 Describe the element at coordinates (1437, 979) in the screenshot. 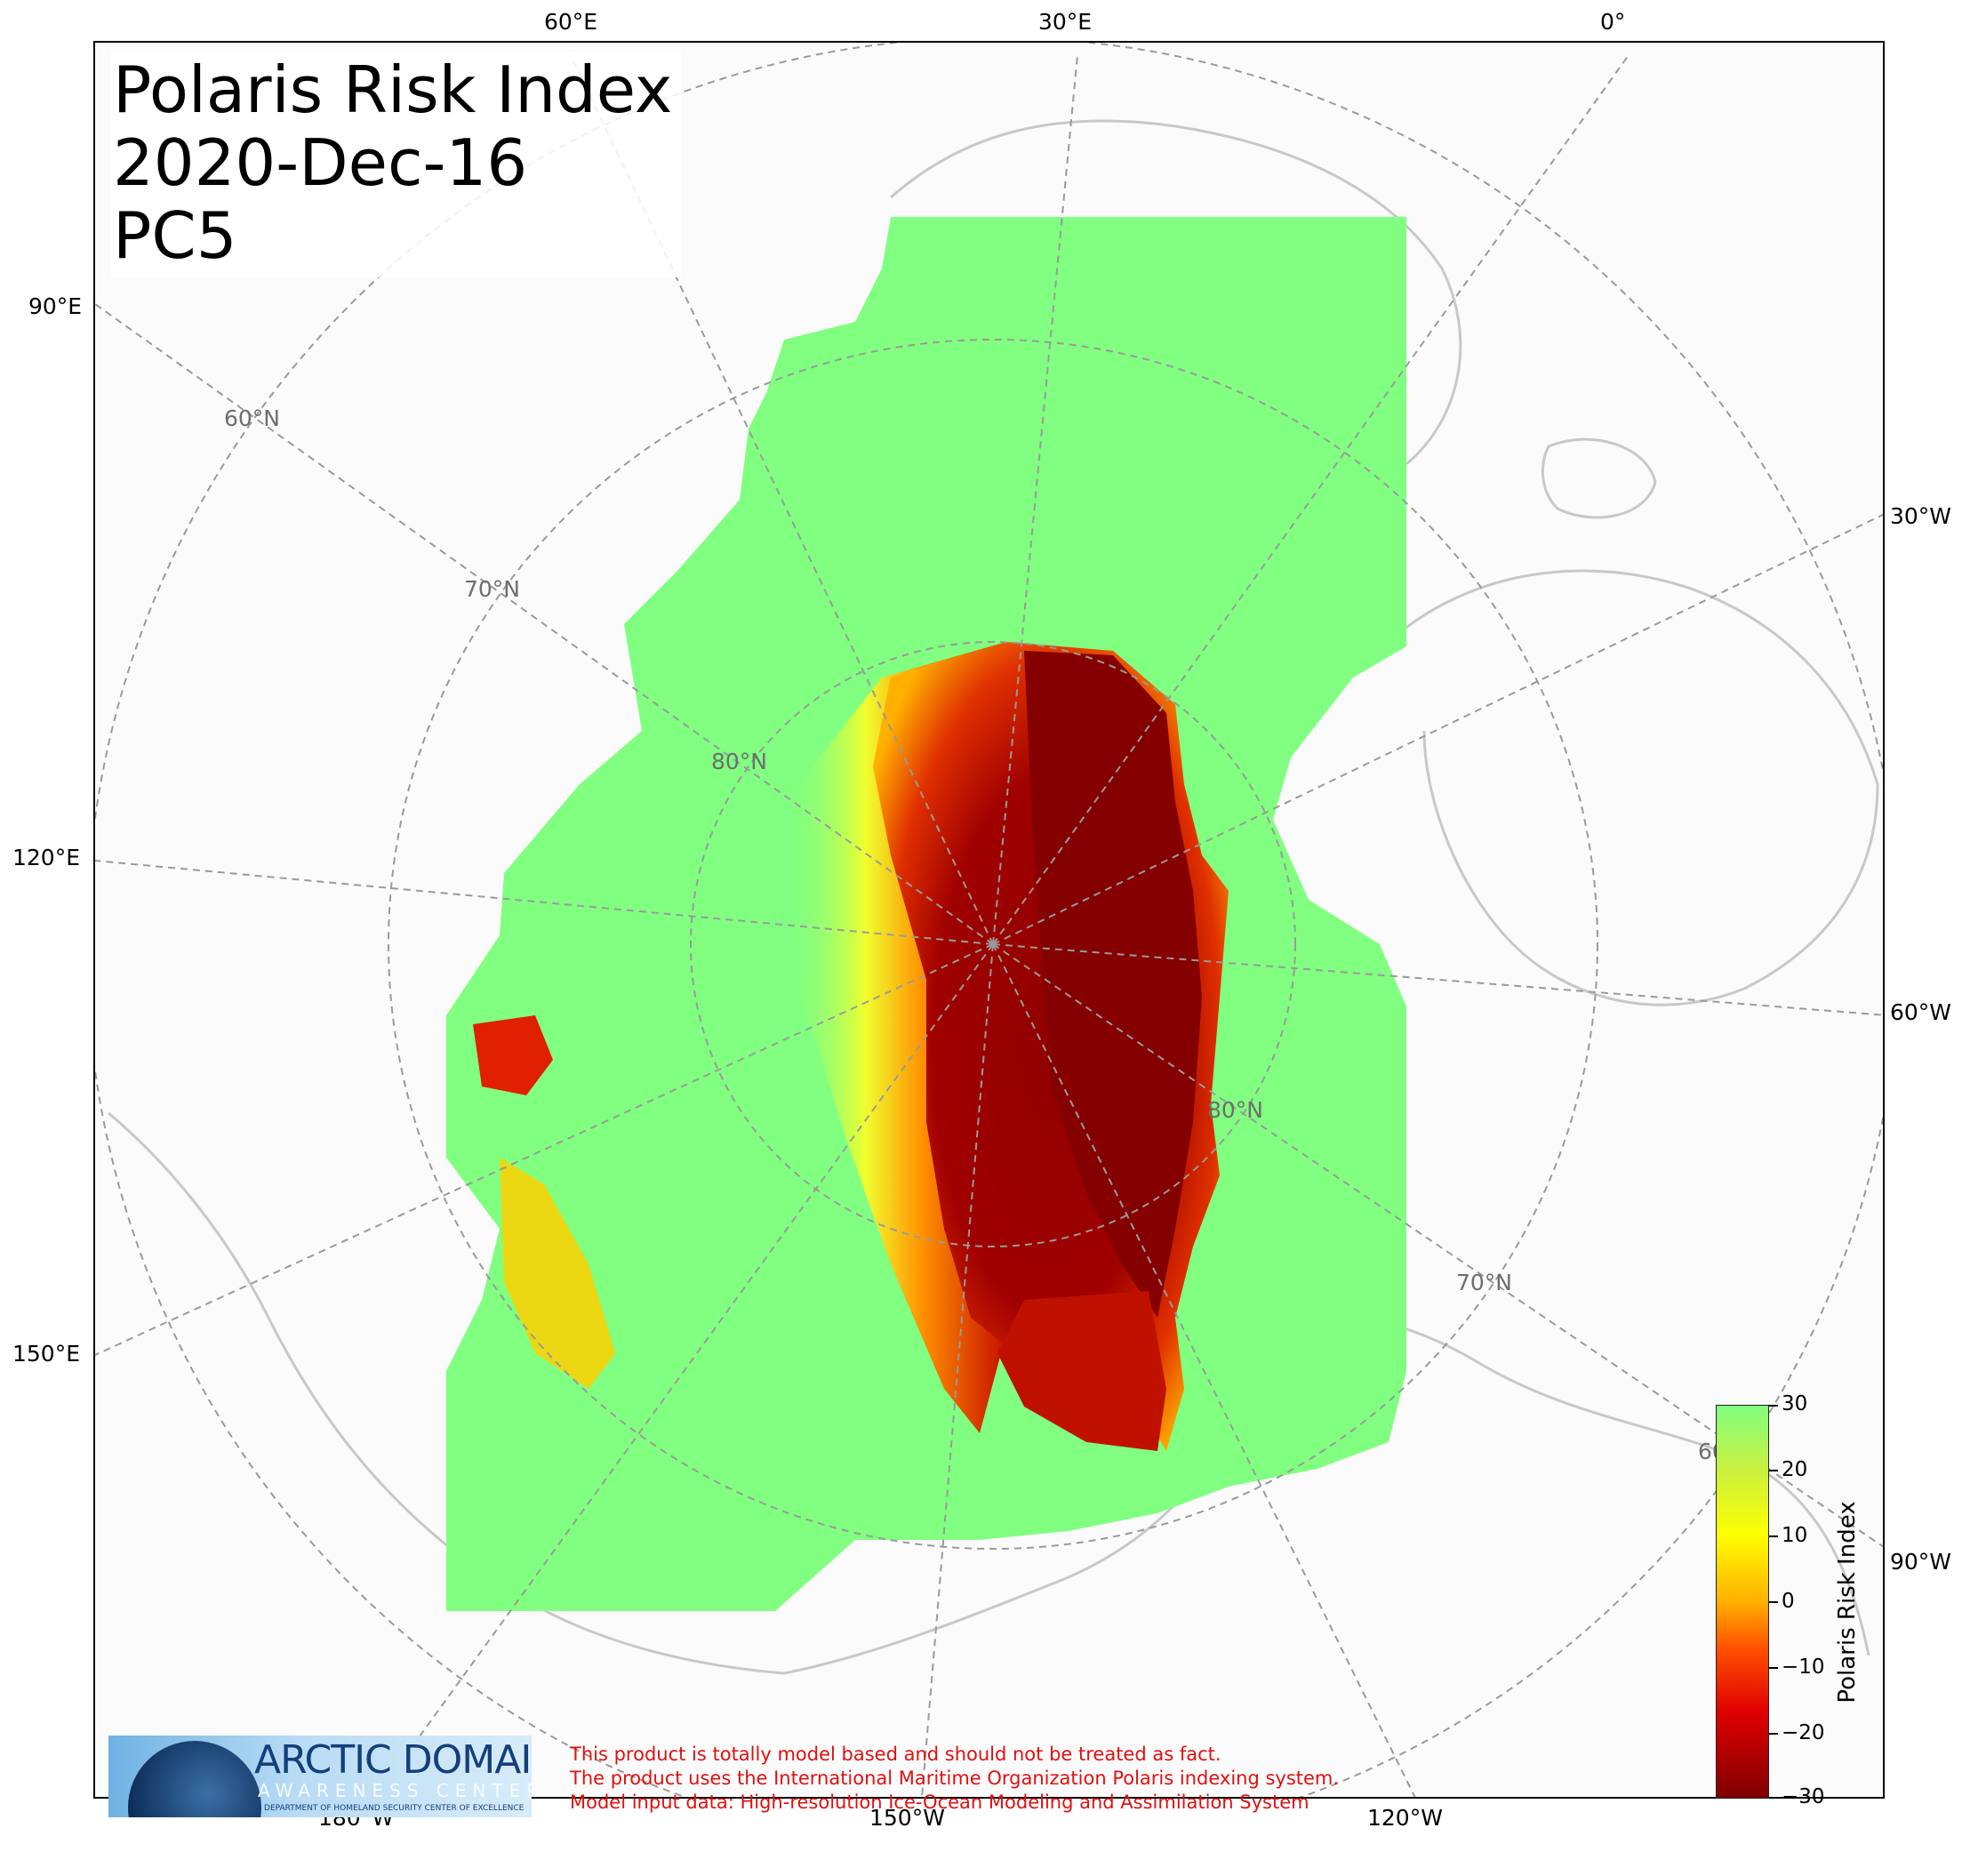

I see `meridian-60w` at that location.